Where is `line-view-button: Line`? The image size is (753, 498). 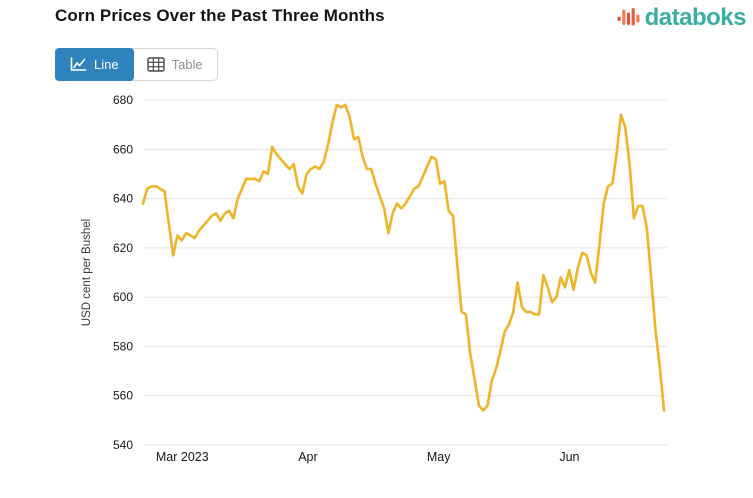
line-view-button: Line is located at coordinates (94, 64).